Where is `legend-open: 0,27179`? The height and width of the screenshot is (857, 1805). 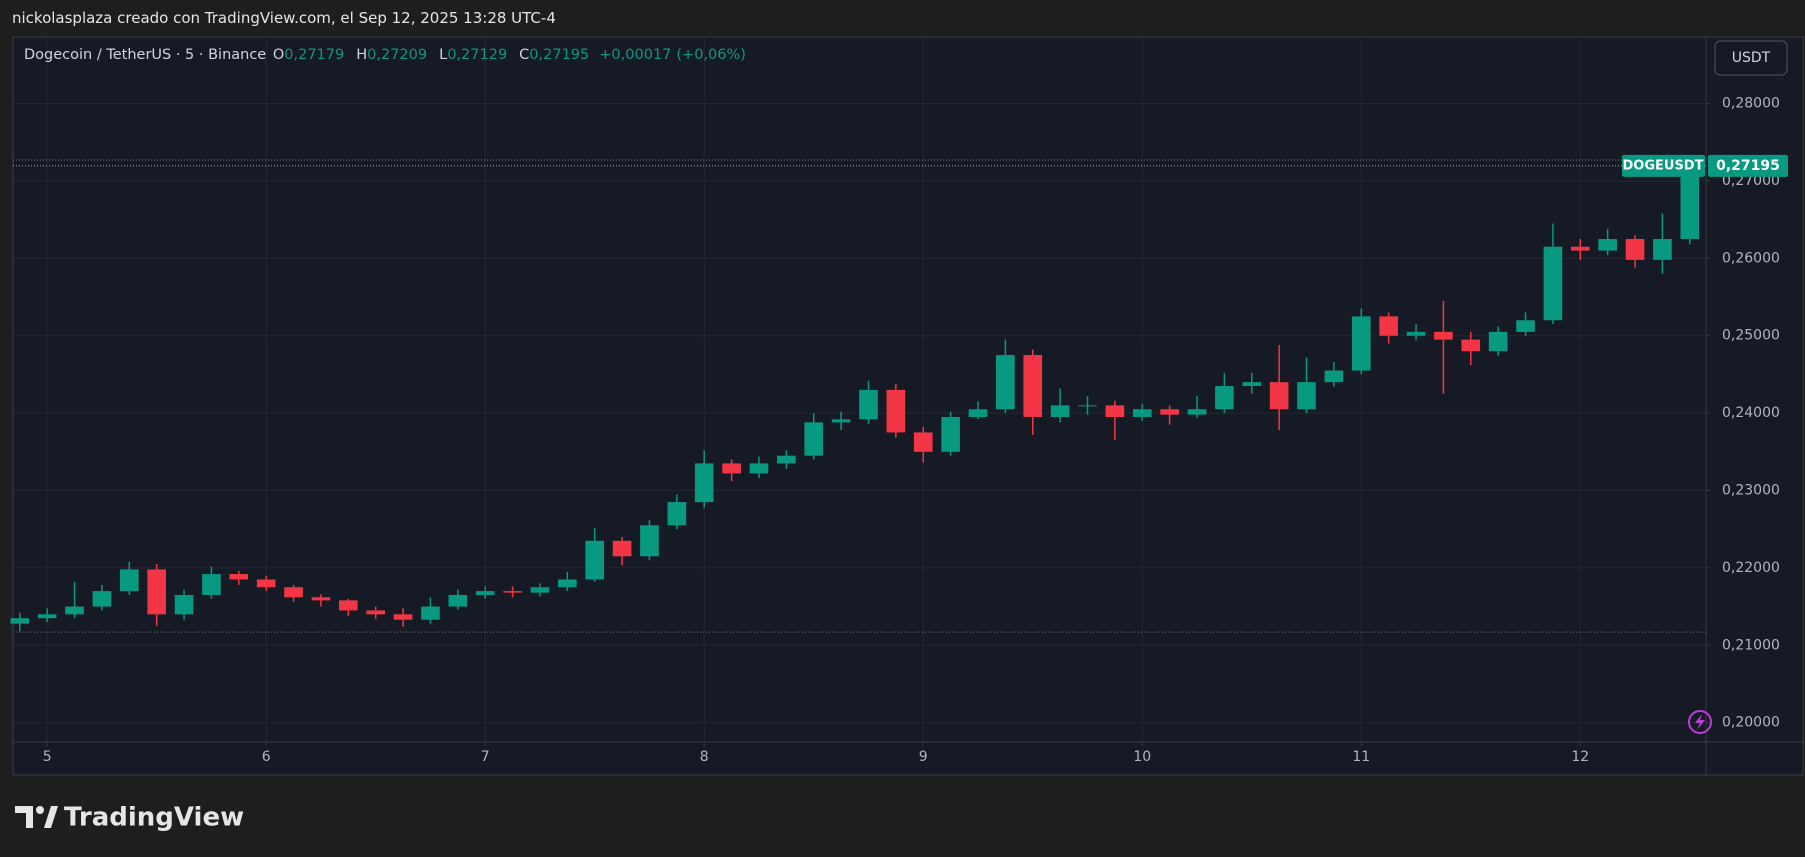 legend-open: 0,27179 is located at coordinates (314, 55).